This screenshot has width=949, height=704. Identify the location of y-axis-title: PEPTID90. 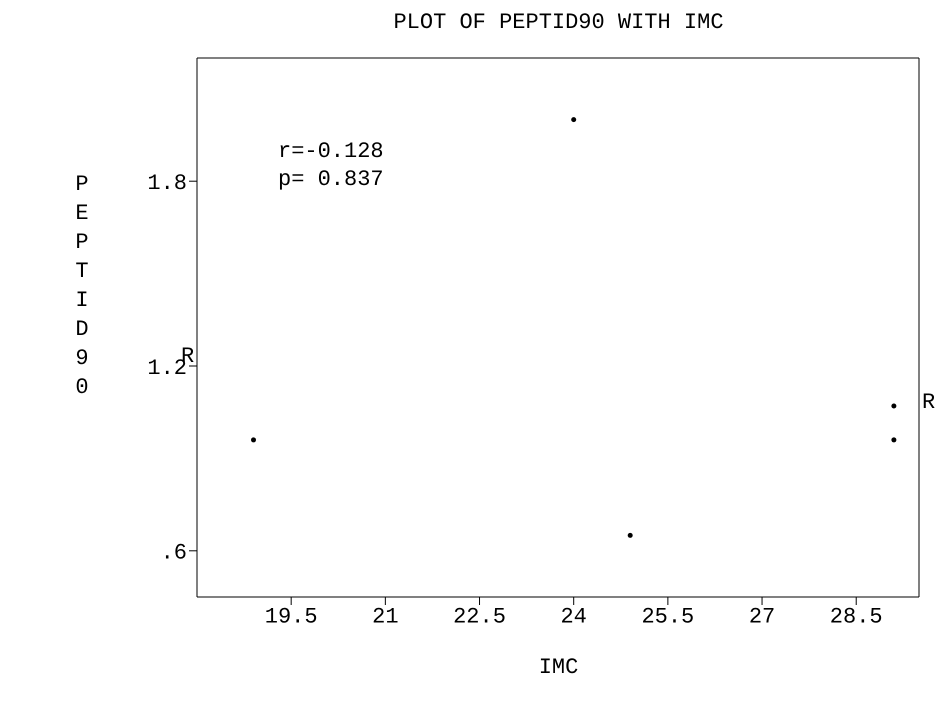
(82, 286).